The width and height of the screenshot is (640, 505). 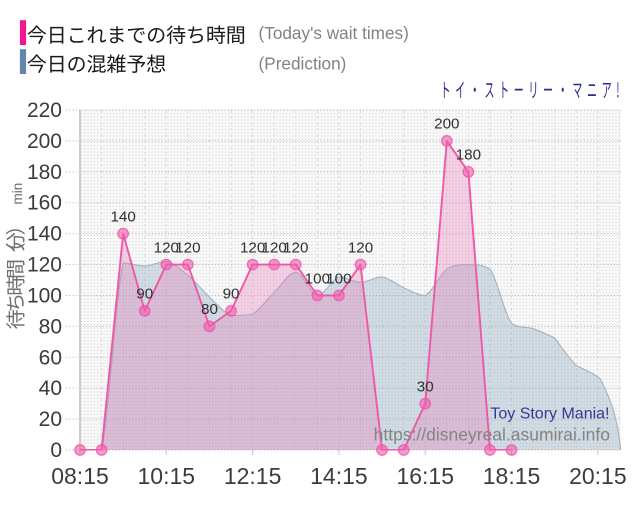 I want to click on svg-text: 220, so click(x=44, y=110).